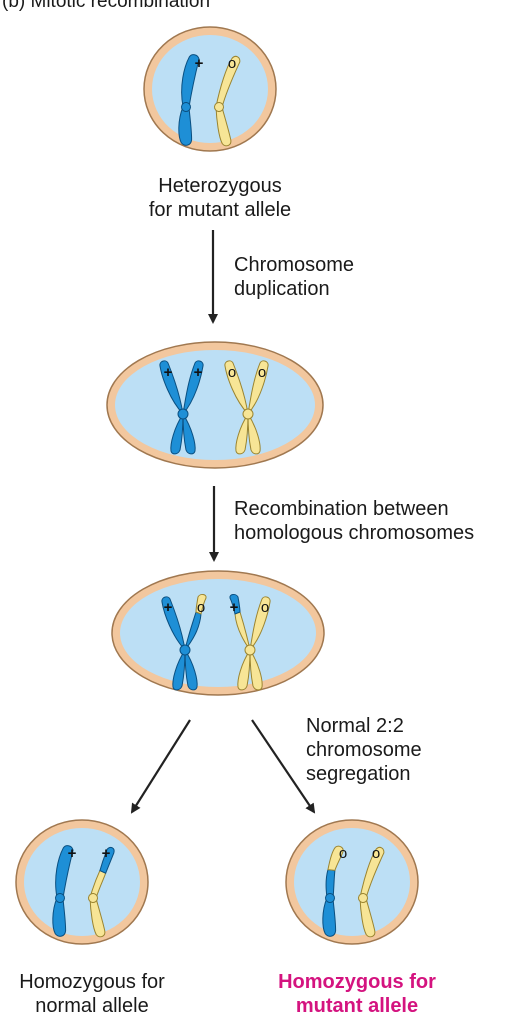 This screenshot has height=1025, width=529. I want to click on label-segregation: Normal 2:2 chromosome segregation, so click(364, 750).